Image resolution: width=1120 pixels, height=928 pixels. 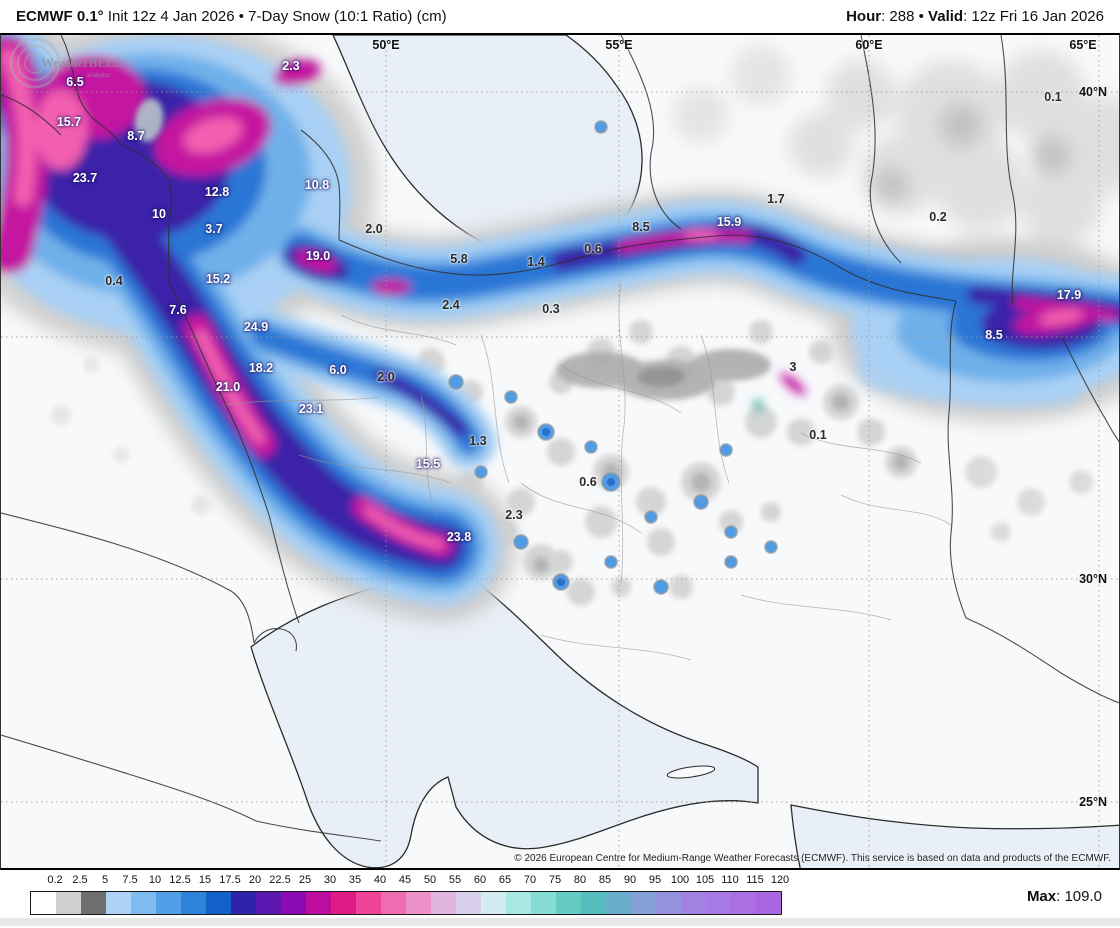 What do you see at coordinates (451, 305) in the screenshot?
I see `map-value-label: 2.4` at bounding box center [451, 305].